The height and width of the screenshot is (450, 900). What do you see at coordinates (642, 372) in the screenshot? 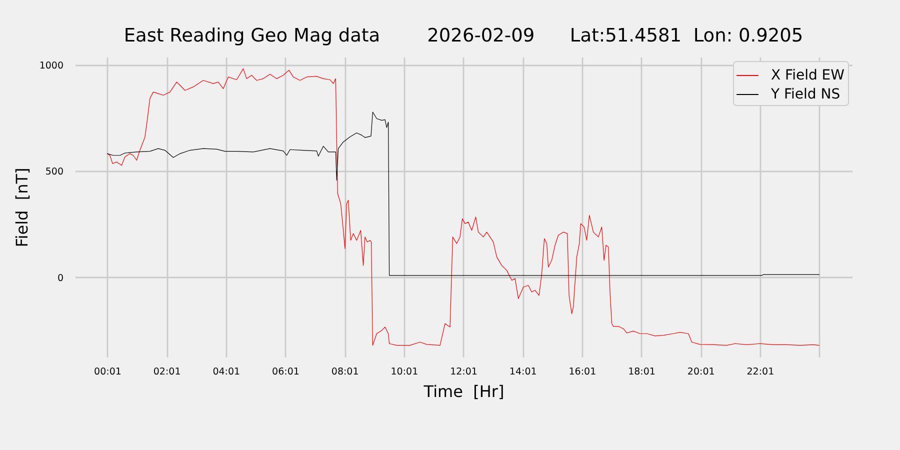
I see `x-tick-label: 18:01` at bounding box center [642, 372].